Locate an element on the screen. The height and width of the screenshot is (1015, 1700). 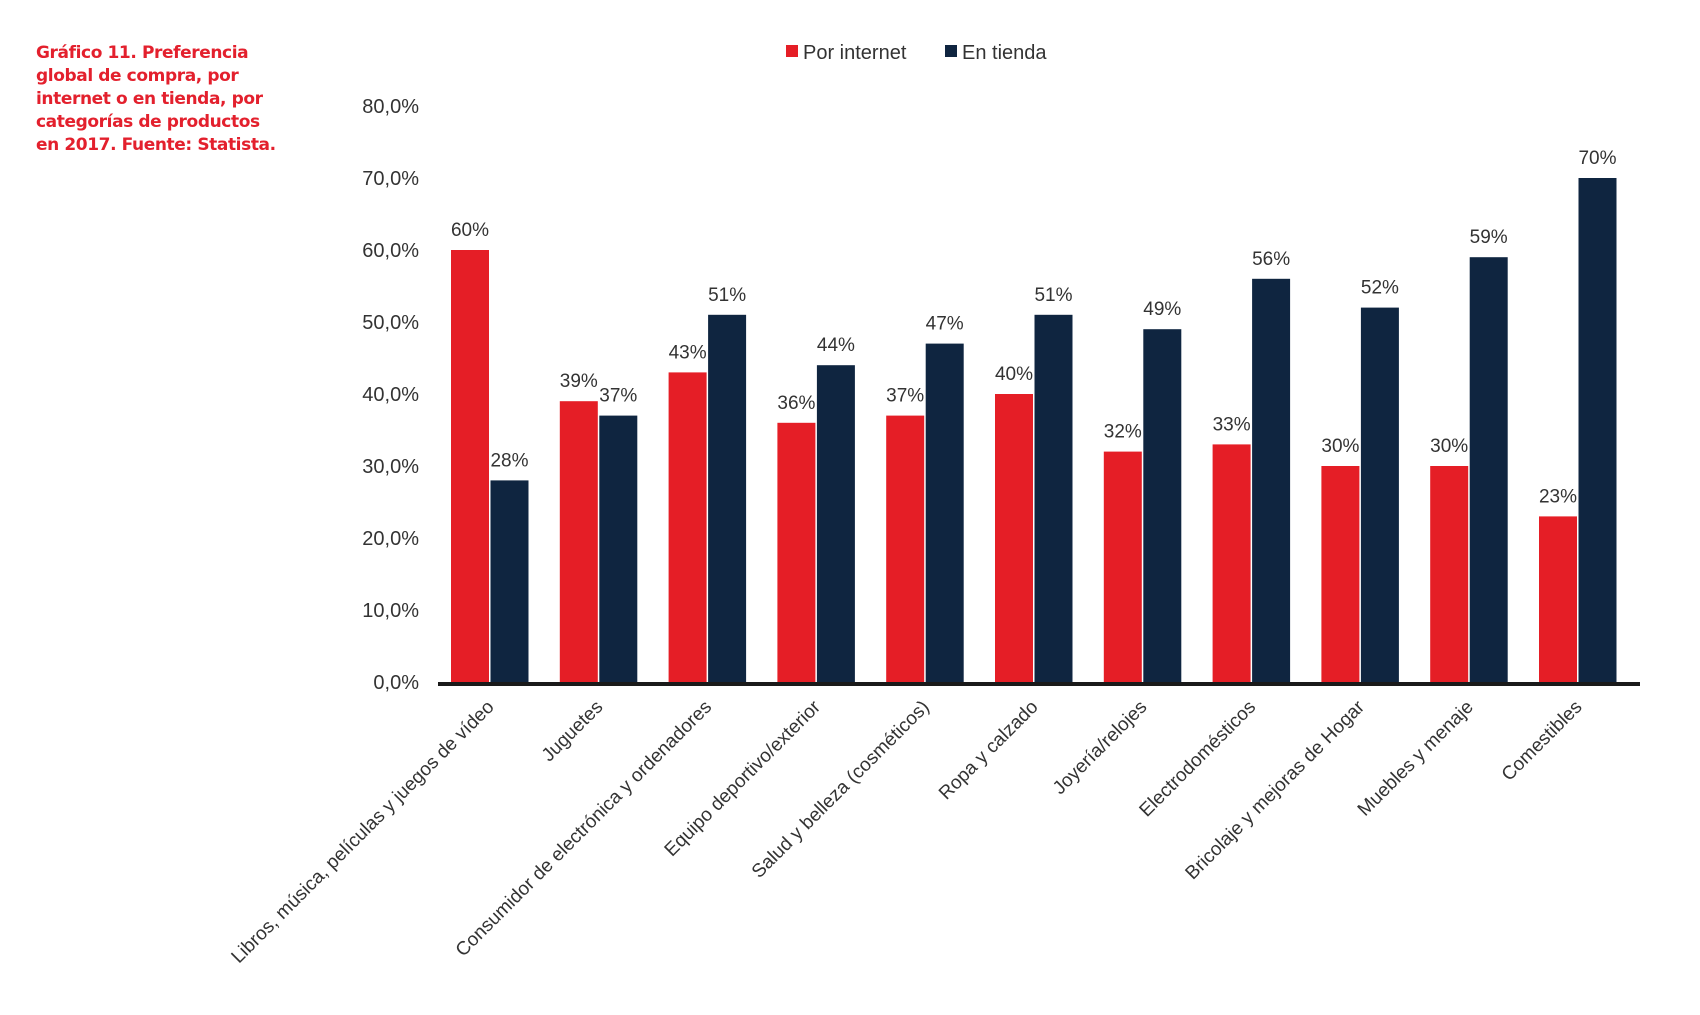
data-label-internet: 39% is located at coordinates (579, 381).